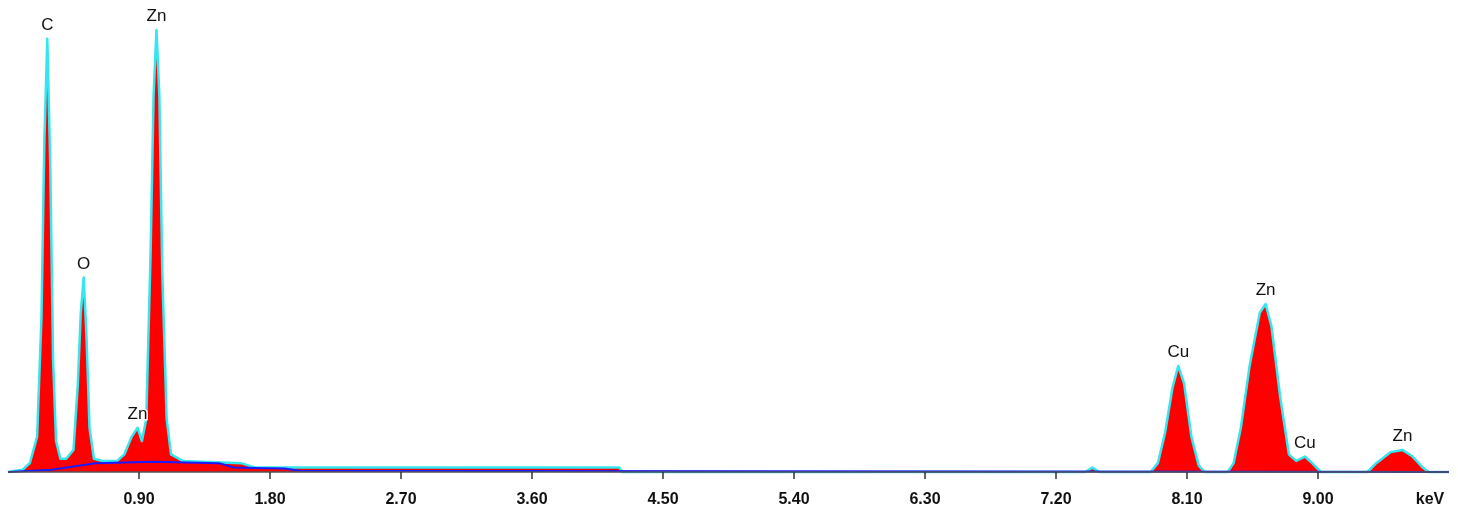  Describe the element at coordinates (794, 498) in the screenshot. I see `x-tick-label: 5.40` at that location.